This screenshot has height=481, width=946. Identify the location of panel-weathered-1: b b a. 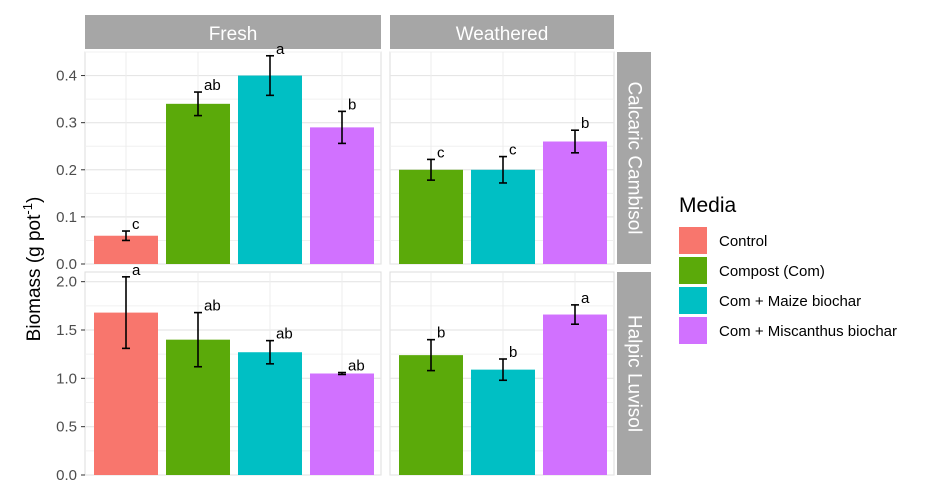
(502, 373).